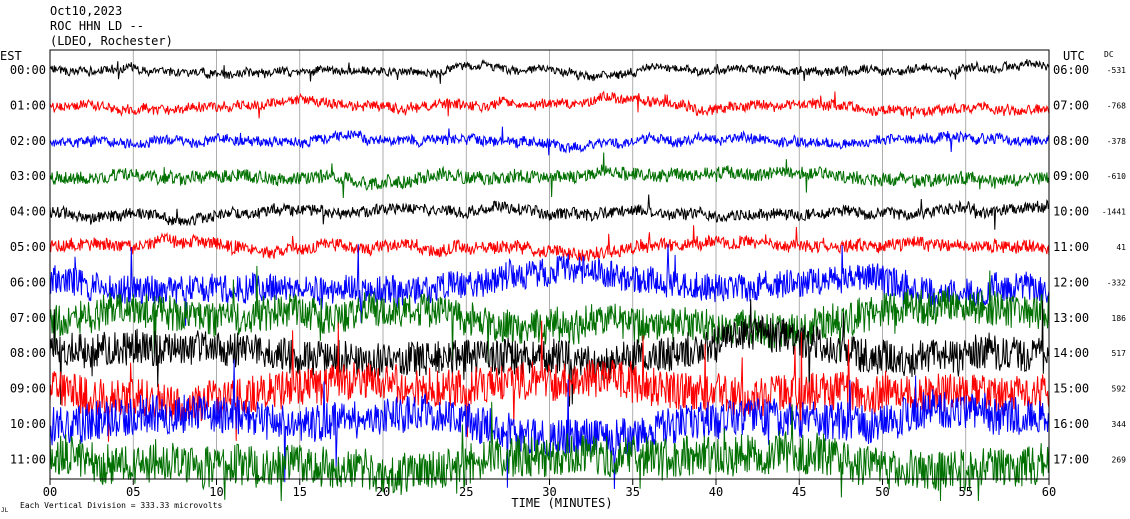 This screenshot has height=519, width=1130. What do you see at coordinates (633, 492) in the screenshot?
I see `x-tick-label-35: 35` at bounding box center [633, 492].